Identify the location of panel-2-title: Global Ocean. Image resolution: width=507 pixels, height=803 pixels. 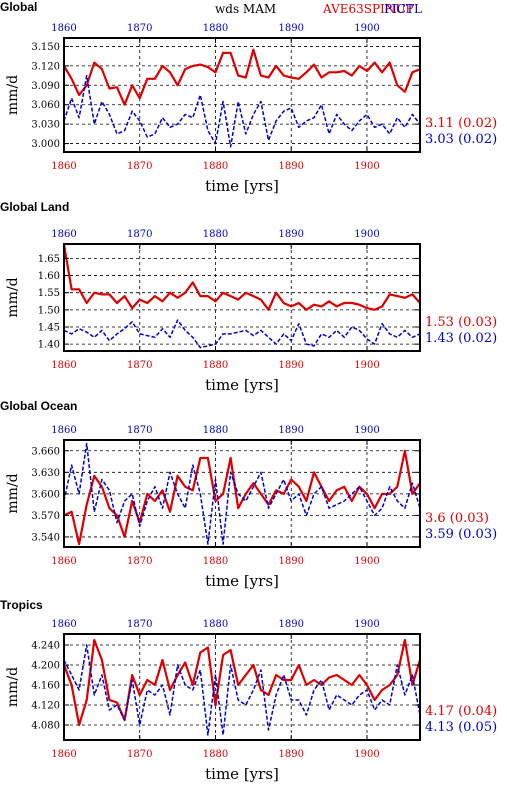
(38, 406).